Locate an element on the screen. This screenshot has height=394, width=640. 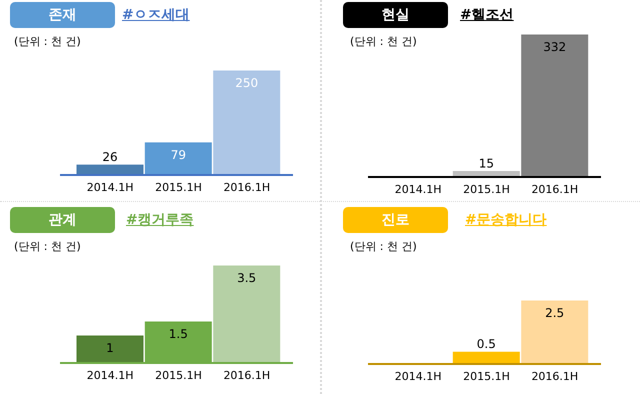
chart-subtitle: #헬조선 is located at coordinates (487, 15).